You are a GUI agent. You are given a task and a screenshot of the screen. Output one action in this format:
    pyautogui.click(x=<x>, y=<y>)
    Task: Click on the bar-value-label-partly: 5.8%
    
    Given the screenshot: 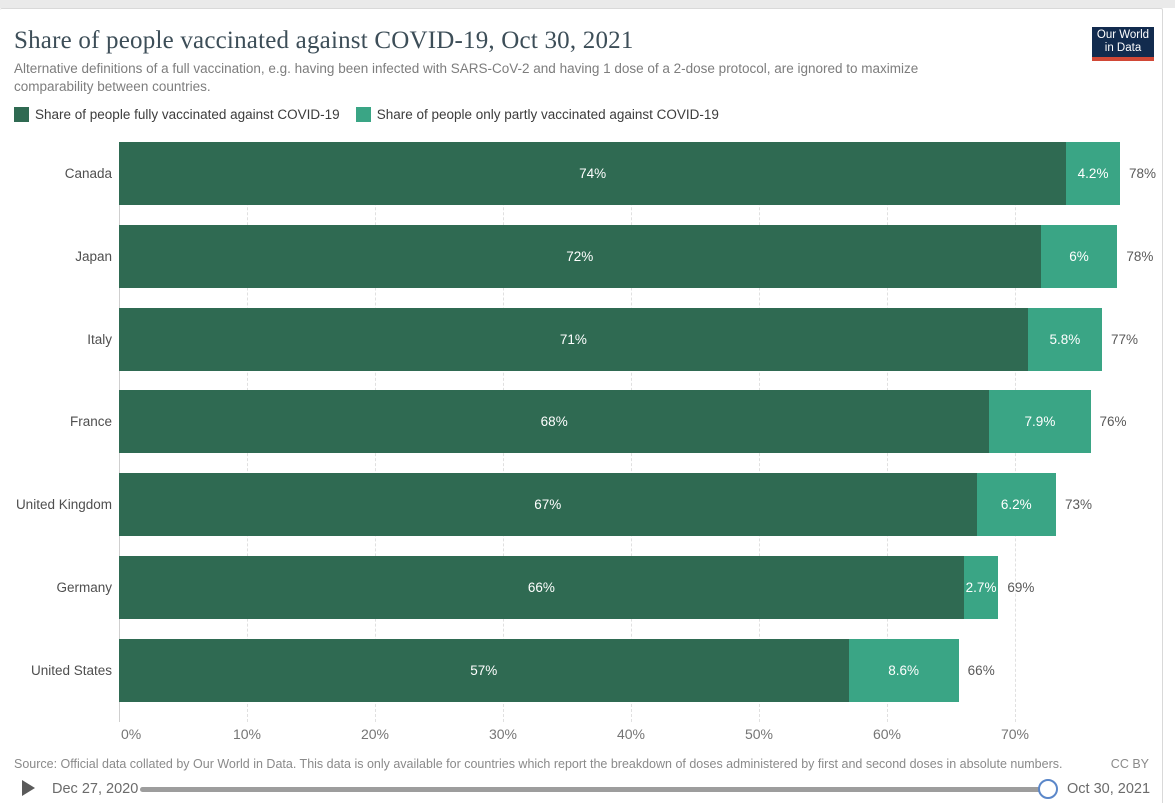 What is the action you would take?
    pyautogui.click(x=1065, y=339)
    